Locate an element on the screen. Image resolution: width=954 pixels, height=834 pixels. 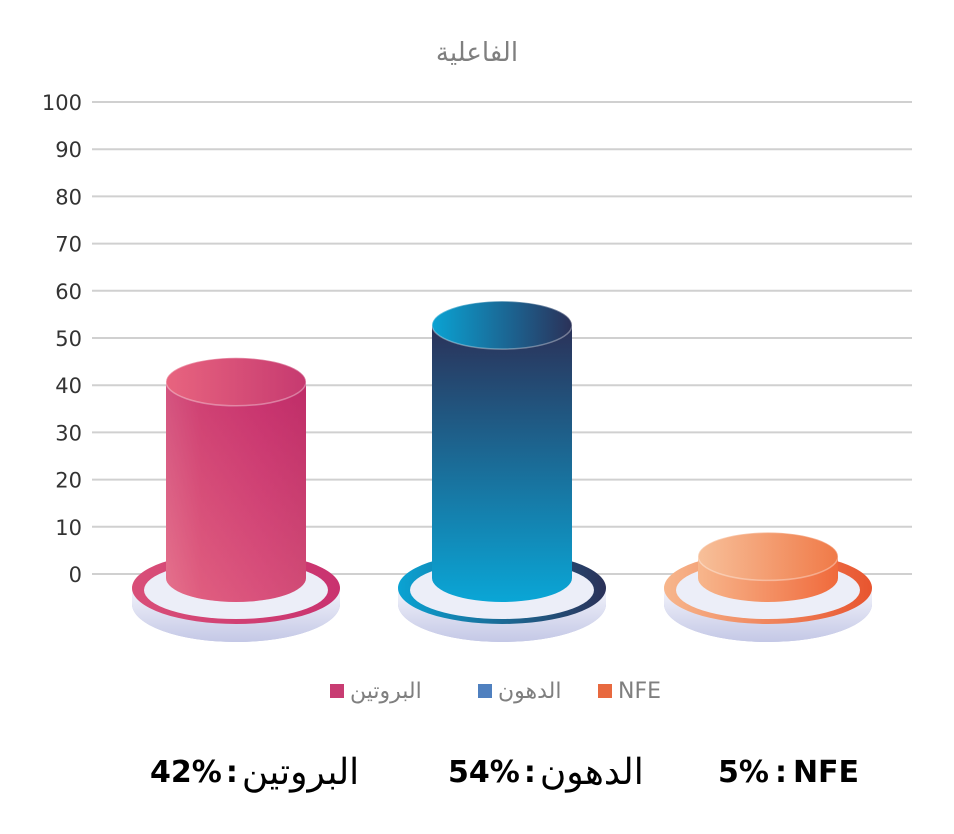
bar-body is located at coordinates (502, 463).